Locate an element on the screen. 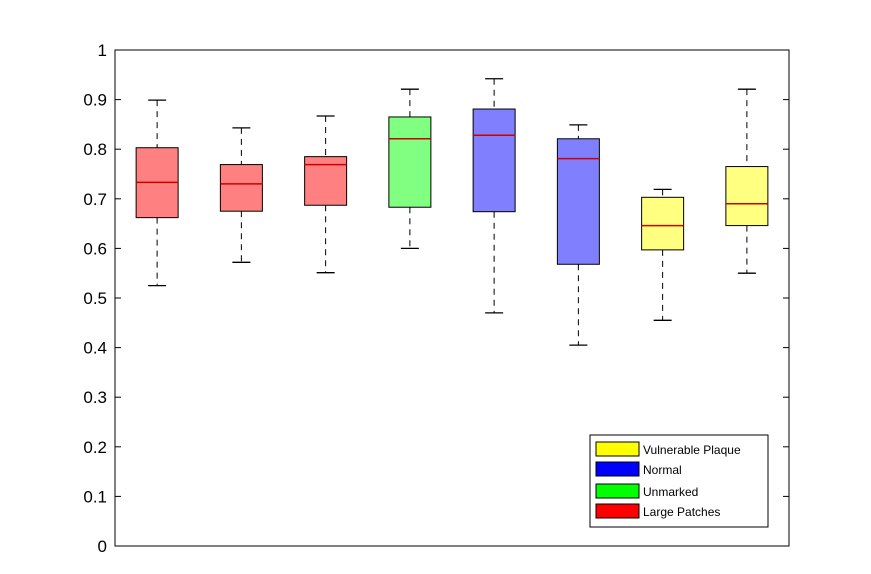 The width and height of the screenshot is (871, 574). y-tick-label: 0.6 is located at coordinates (95, 248).